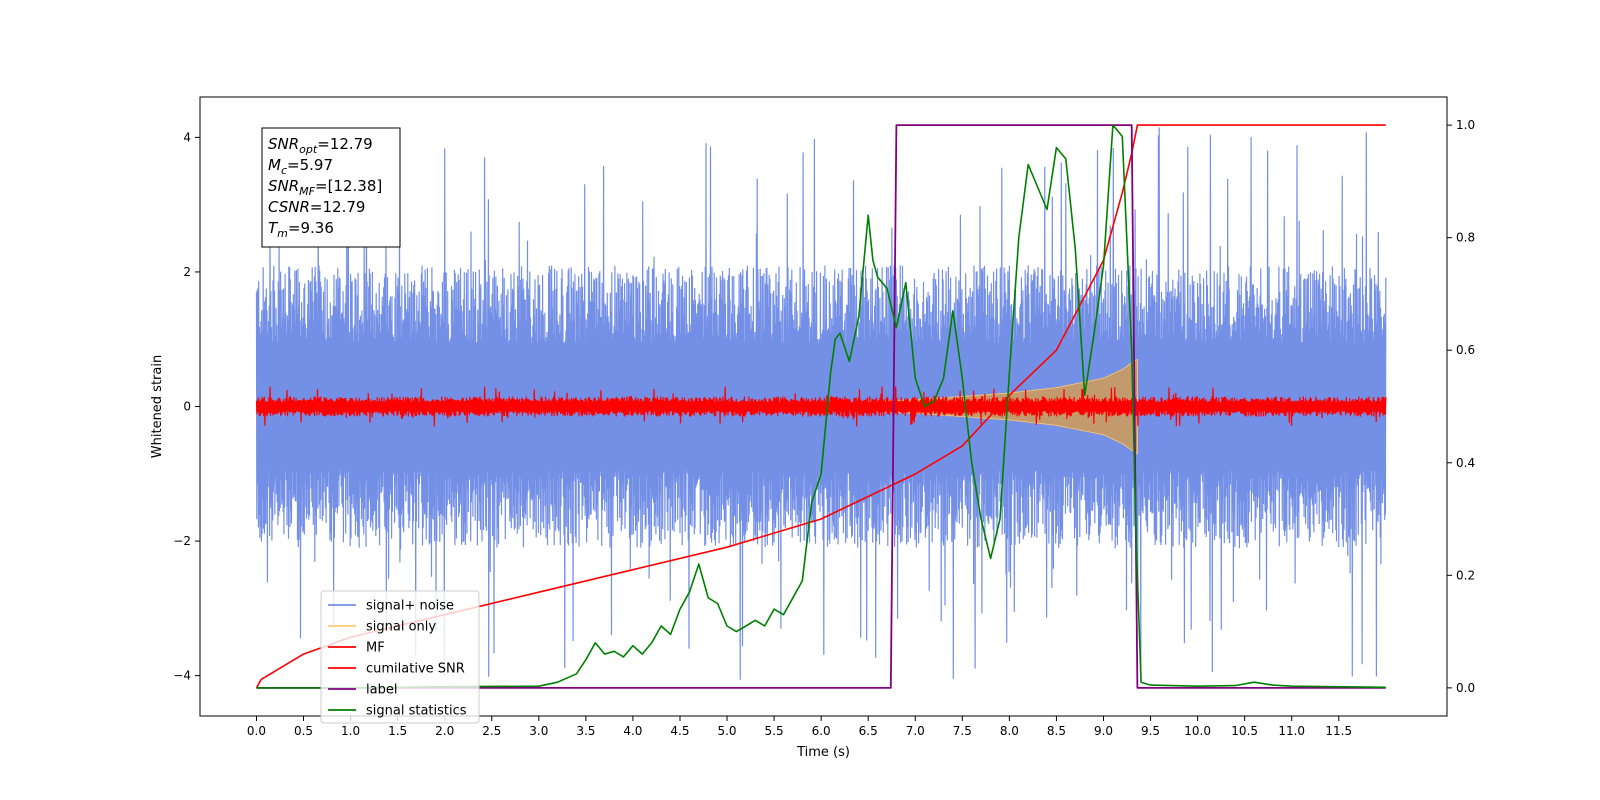 The height and width of the screenshot is (800, 1600). What do you see at coordinates (325, 187) in the screenshot?
I see `annotation-line: SNRMF=[12.38]` at bounding box center [325, 187].